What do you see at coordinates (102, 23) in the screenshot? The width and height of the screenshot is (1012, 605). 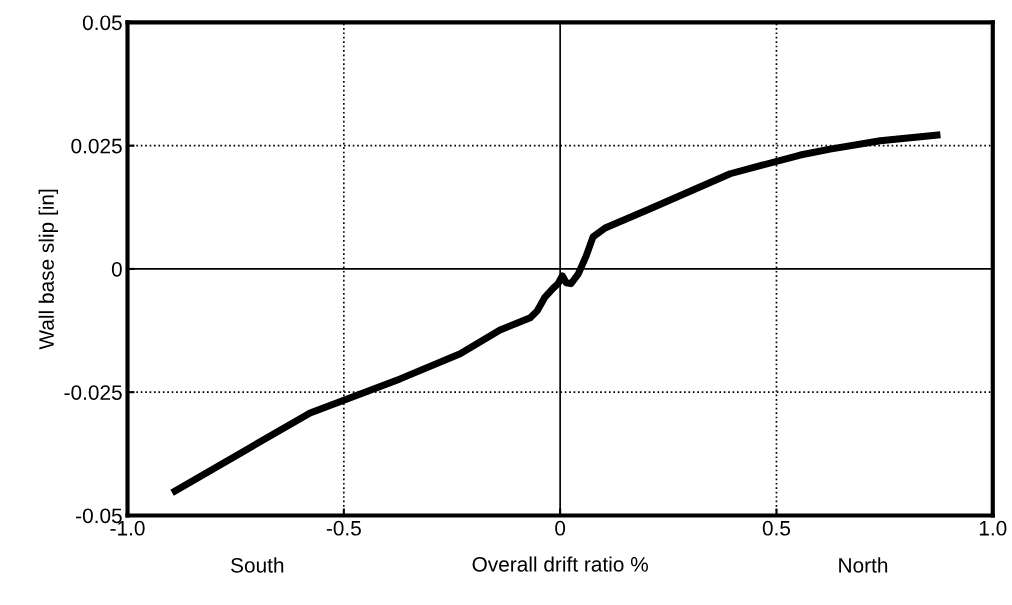 I see `y-tick-label: 0.05` at bounding box center [102, 23].